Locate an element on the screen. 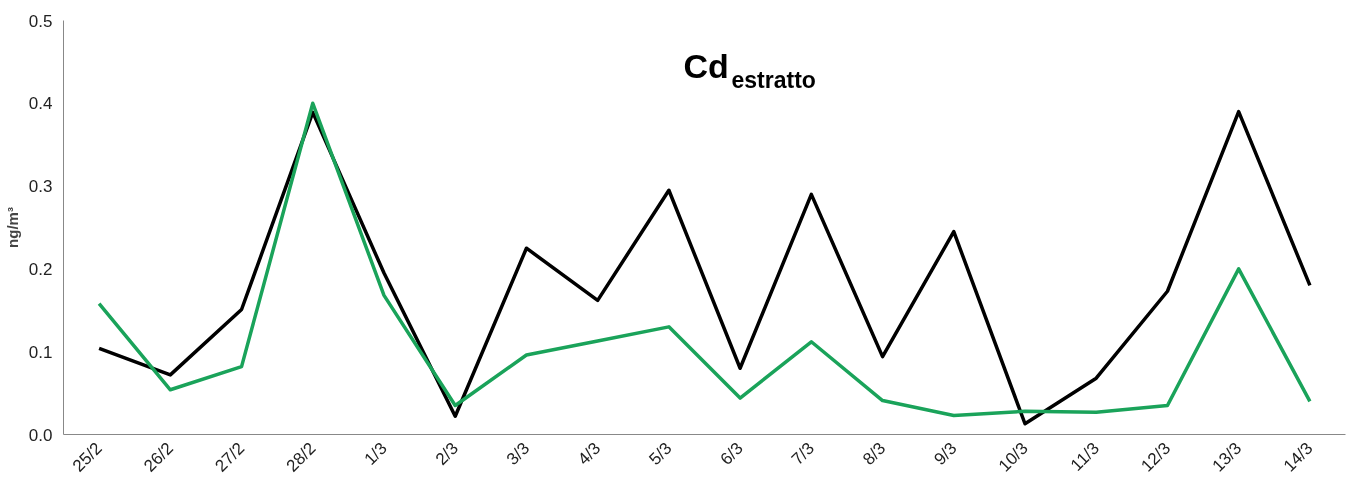 The image size is (1370, 495). y-tick-label: 0.3 is located at coordinates (40, 187).